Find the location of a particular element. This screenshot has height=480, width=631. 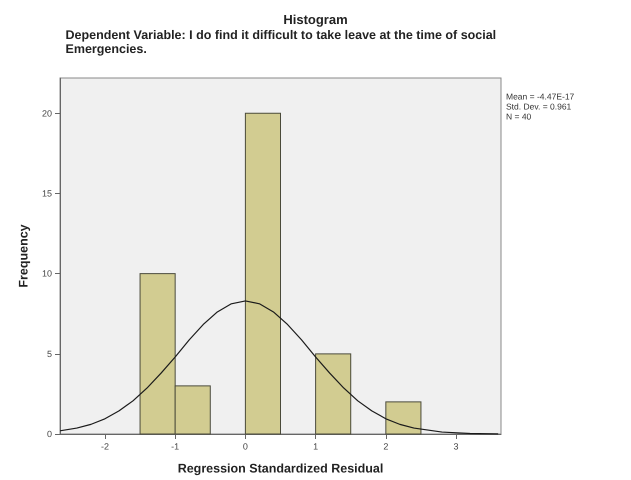

y-tick-label: 0 is located at coordinates (49, 434).